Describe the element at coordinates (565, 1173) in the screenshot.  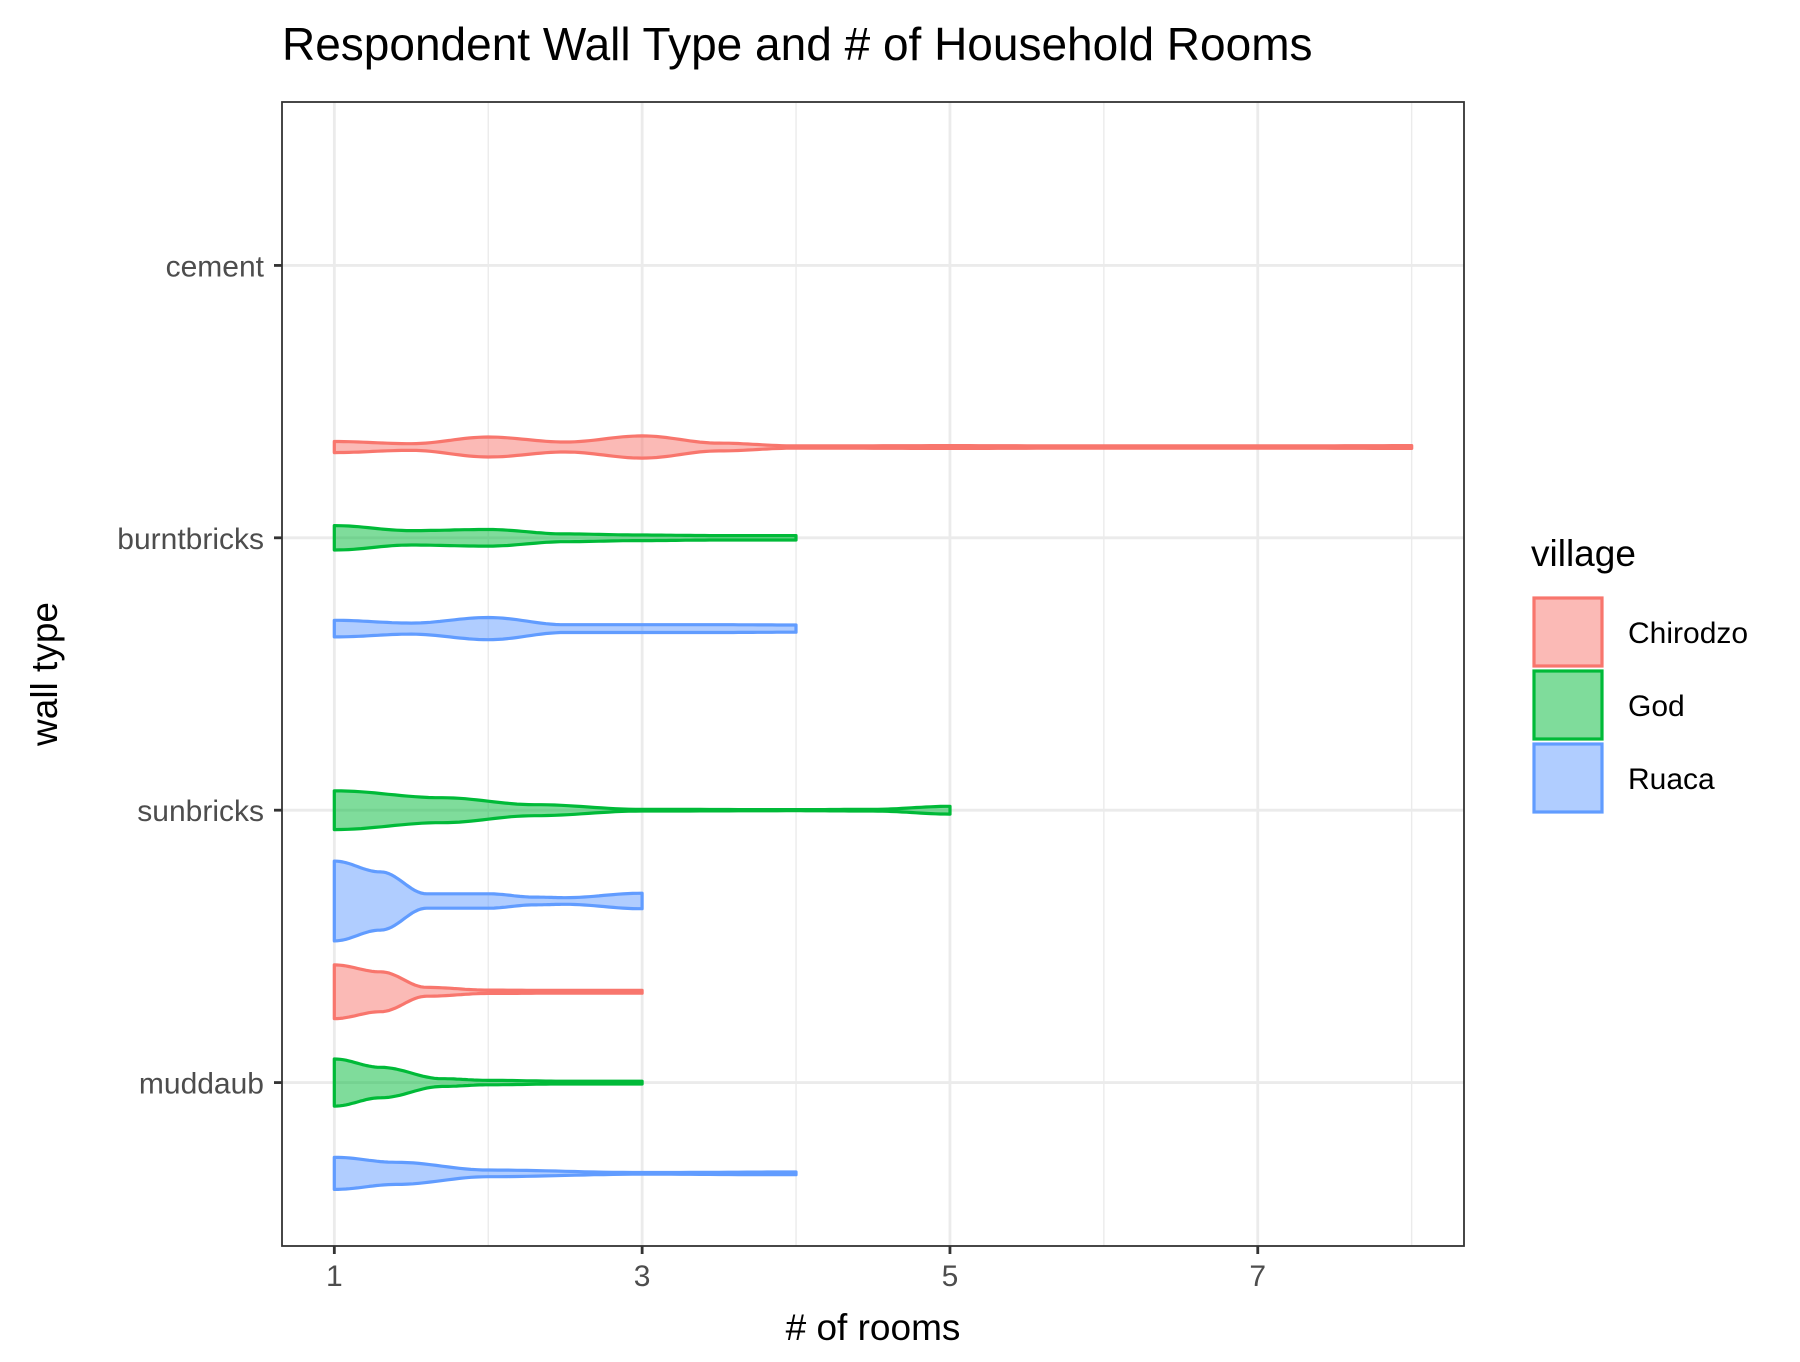
I see `violin-ruaca-muddaub` at that location.